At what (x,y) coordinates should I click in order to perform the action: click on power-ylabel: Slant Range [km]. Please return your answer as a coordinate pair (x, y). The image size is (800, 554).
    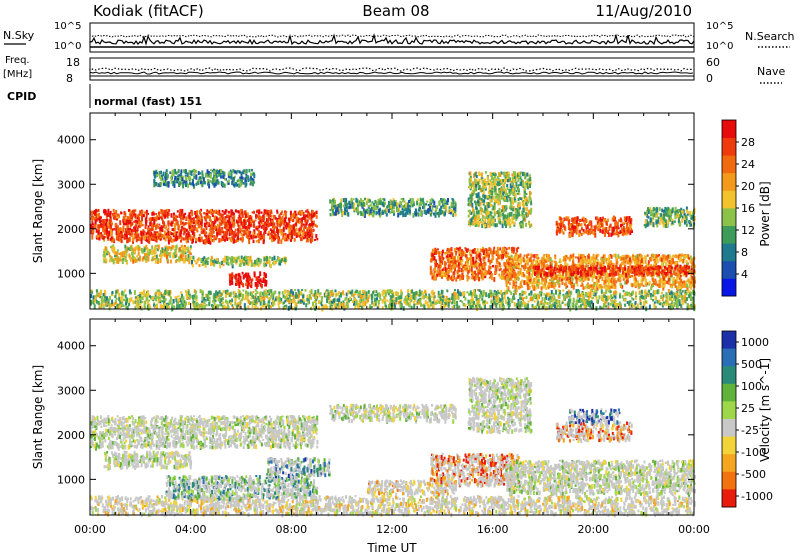
    Looking at the image, I should click on (38, 211).